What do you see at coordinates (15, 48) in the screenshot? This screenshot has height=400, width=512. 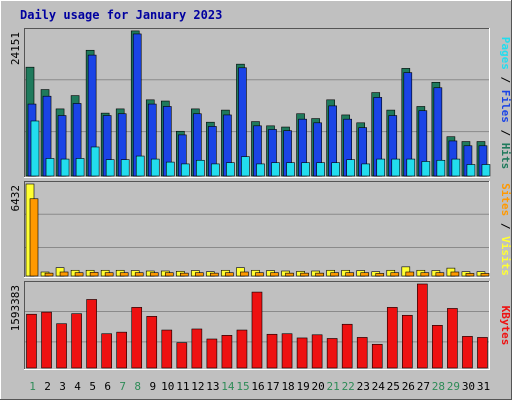 I see `top-y-max-label: 24151` at bounding box center [15, 48].